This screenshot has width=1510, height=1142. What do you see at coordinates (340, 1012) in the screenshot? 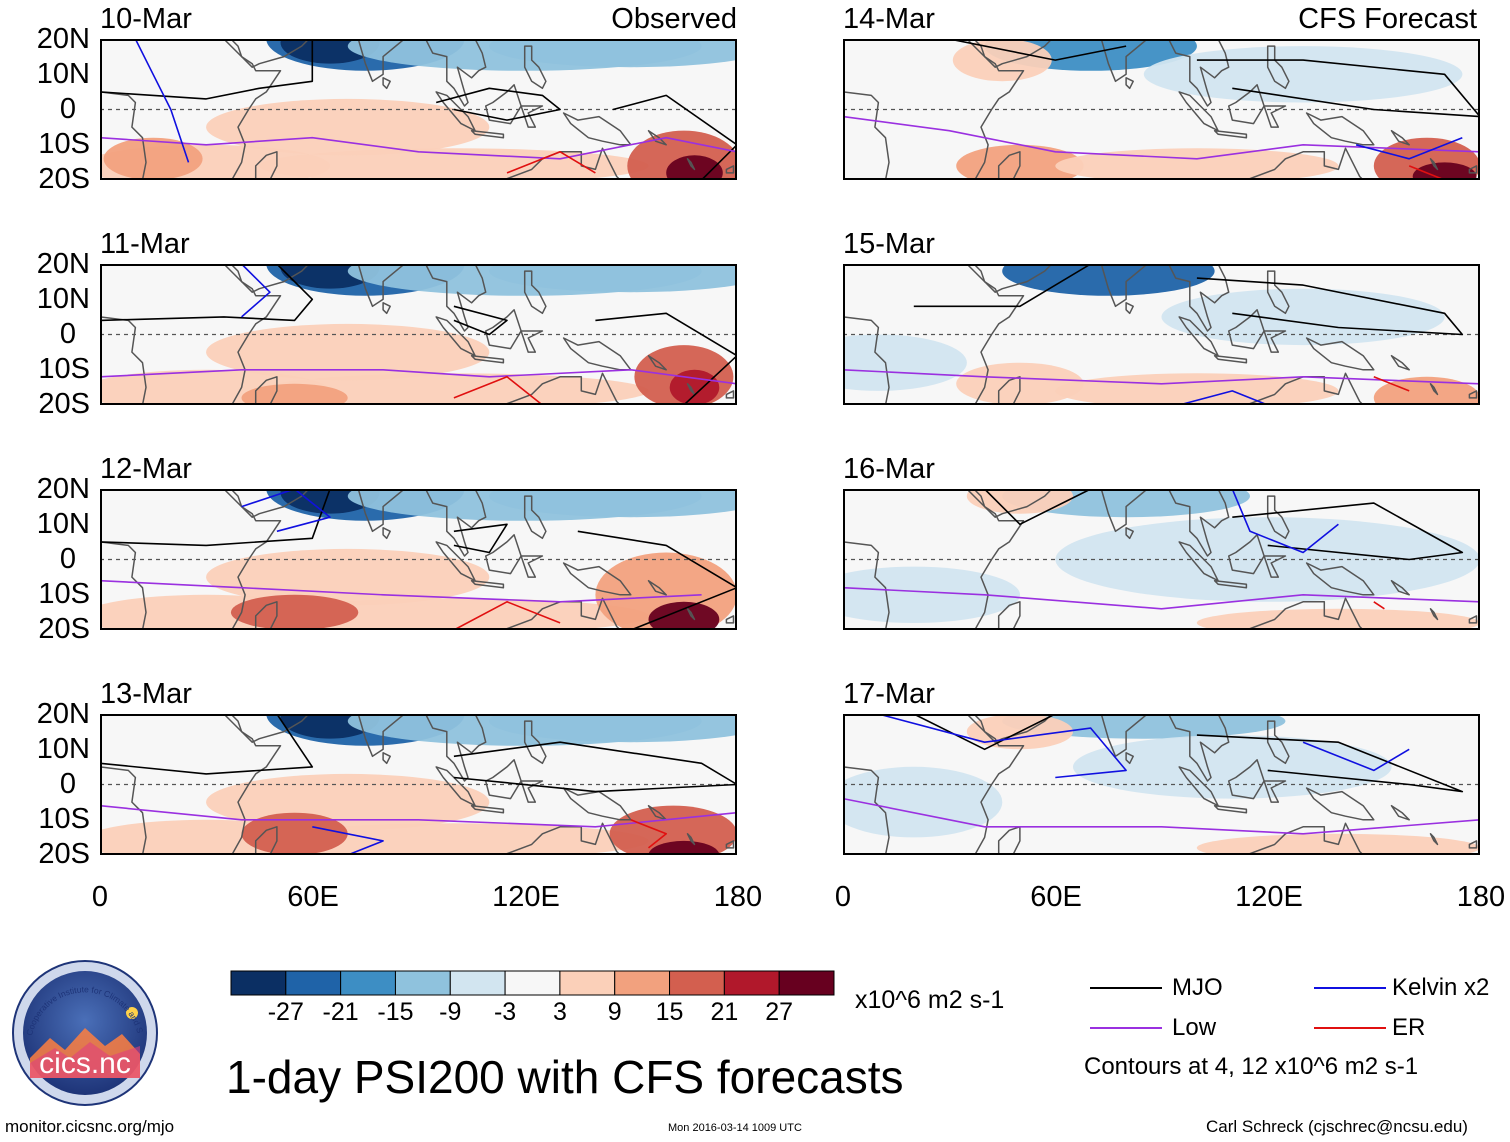
I see `colorbar-tick-label: -21` at bounding box center [340, 1012].